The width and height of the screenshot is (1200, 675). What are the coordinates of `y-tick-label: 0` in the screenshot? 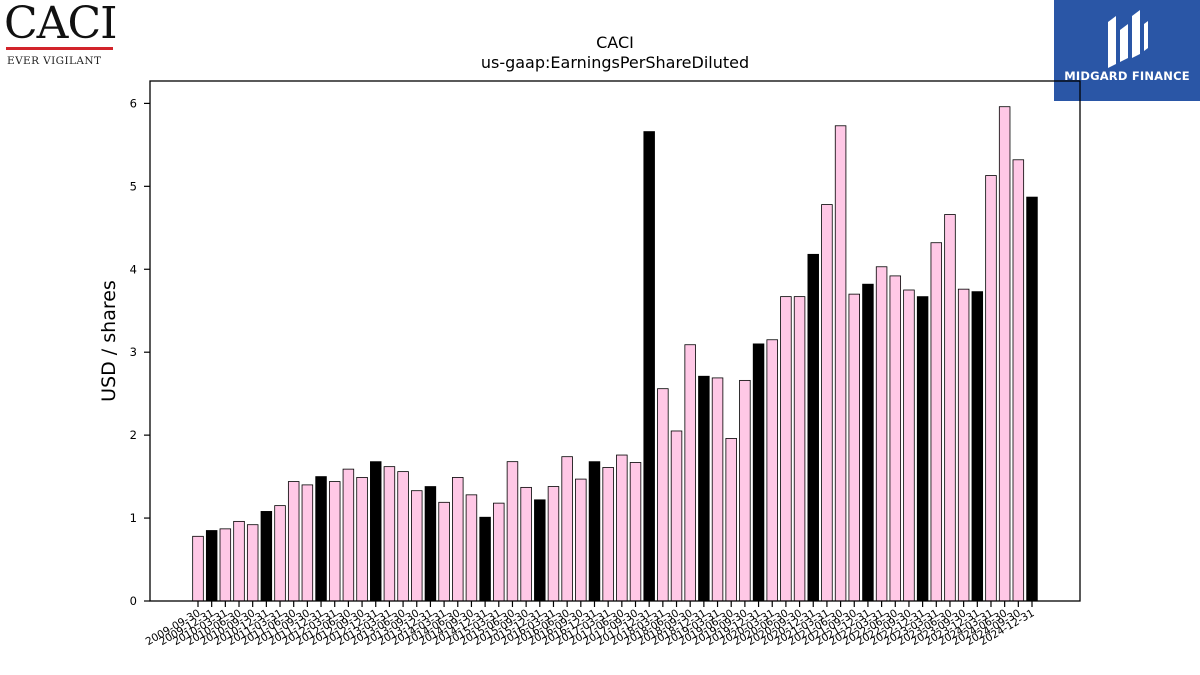 It's located at (133, 601).